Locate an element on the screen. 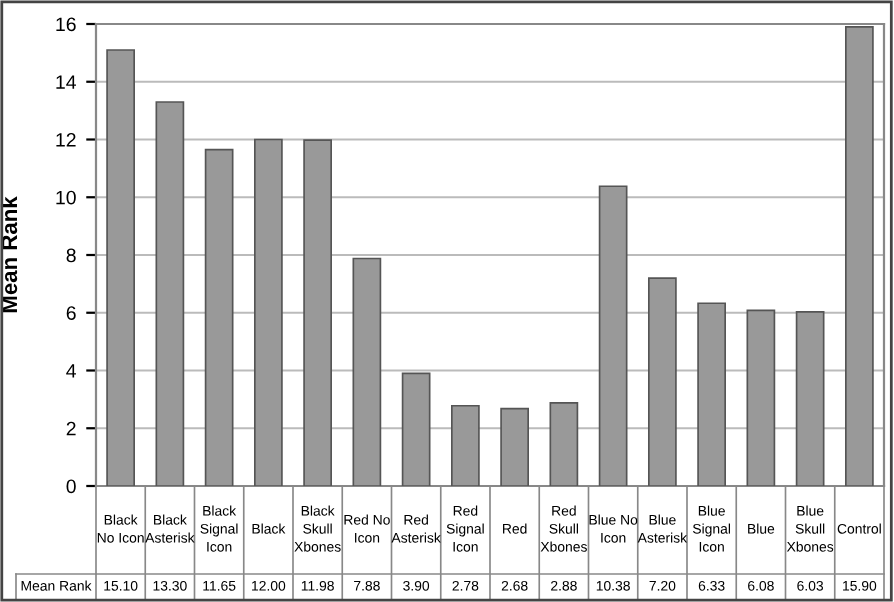 The width and height of the screenshot is (894, 602). y-tick-label: 8 is located at coordinates (71, 255).